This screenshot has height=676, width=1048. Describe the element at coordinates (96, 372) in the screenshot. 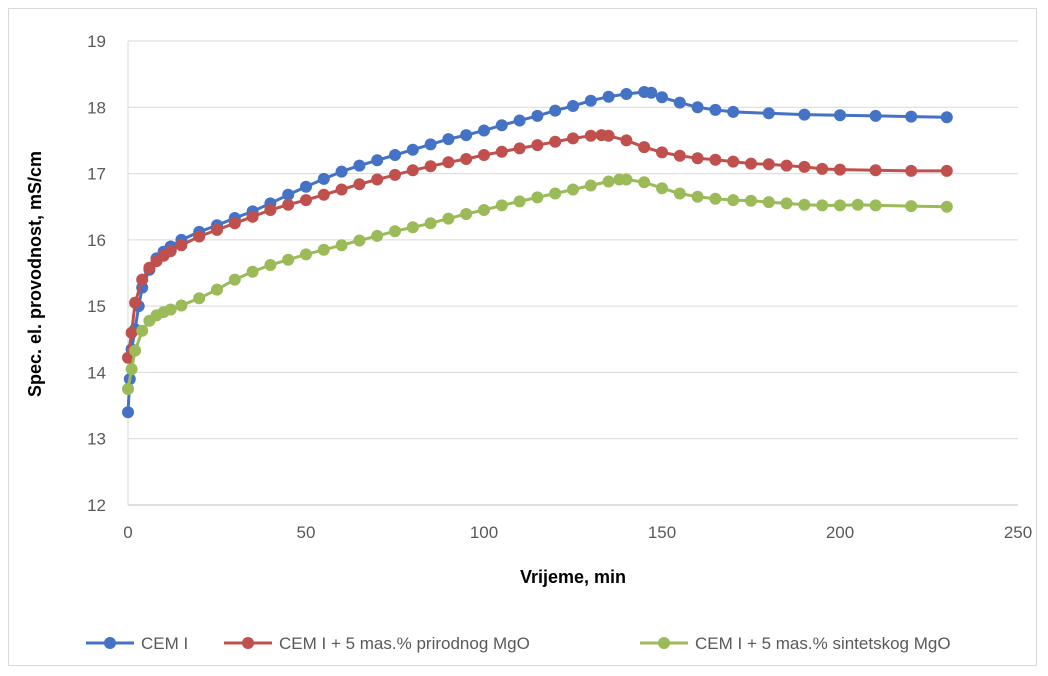

I see `y-tick-label: 14` at that location.